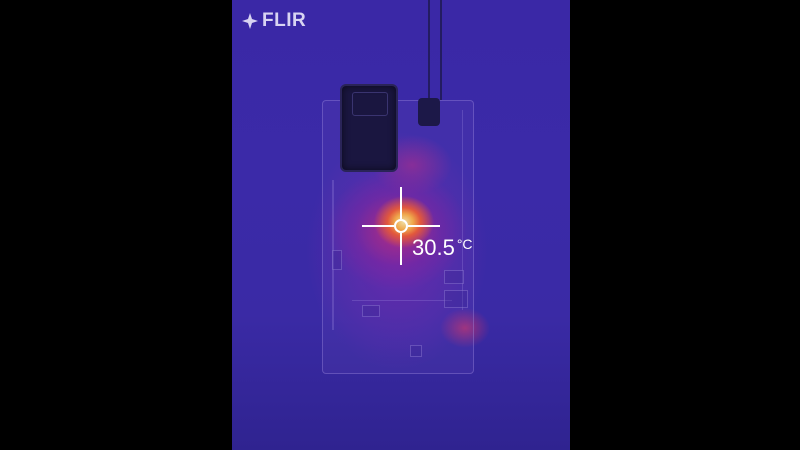 This screenshot has height=450, width=800. Describe the element at coordinates (250, 21) in the screenshot. I see `flir-logo-icon` at that location.